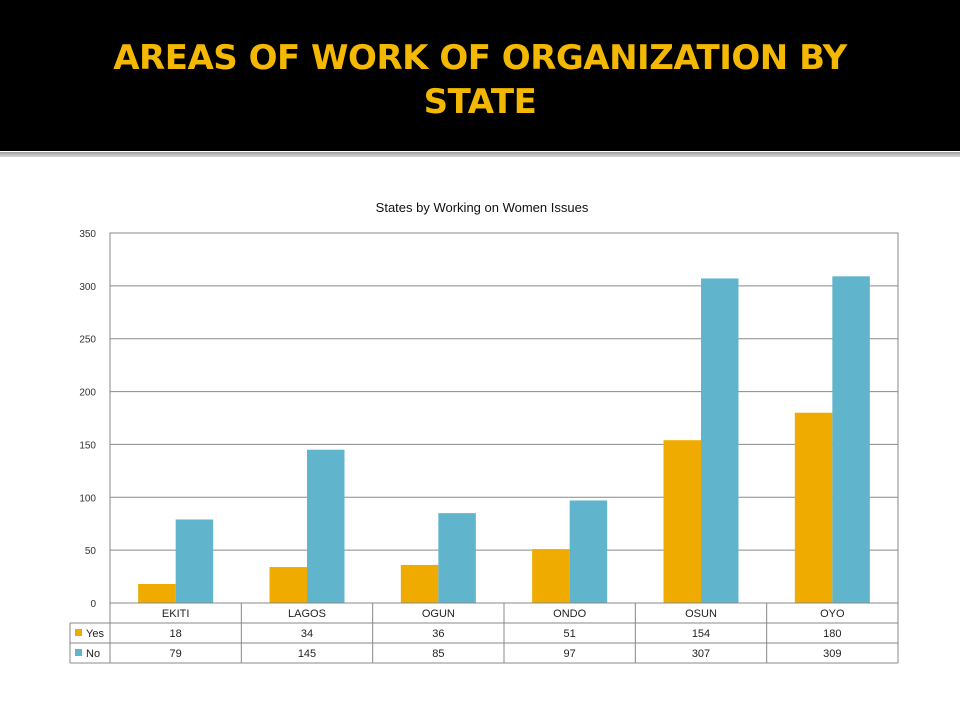  What do you see at coordinates (438, 654) in the screenshot?
I see `data-label: 85` at bounding box center [438, 654].